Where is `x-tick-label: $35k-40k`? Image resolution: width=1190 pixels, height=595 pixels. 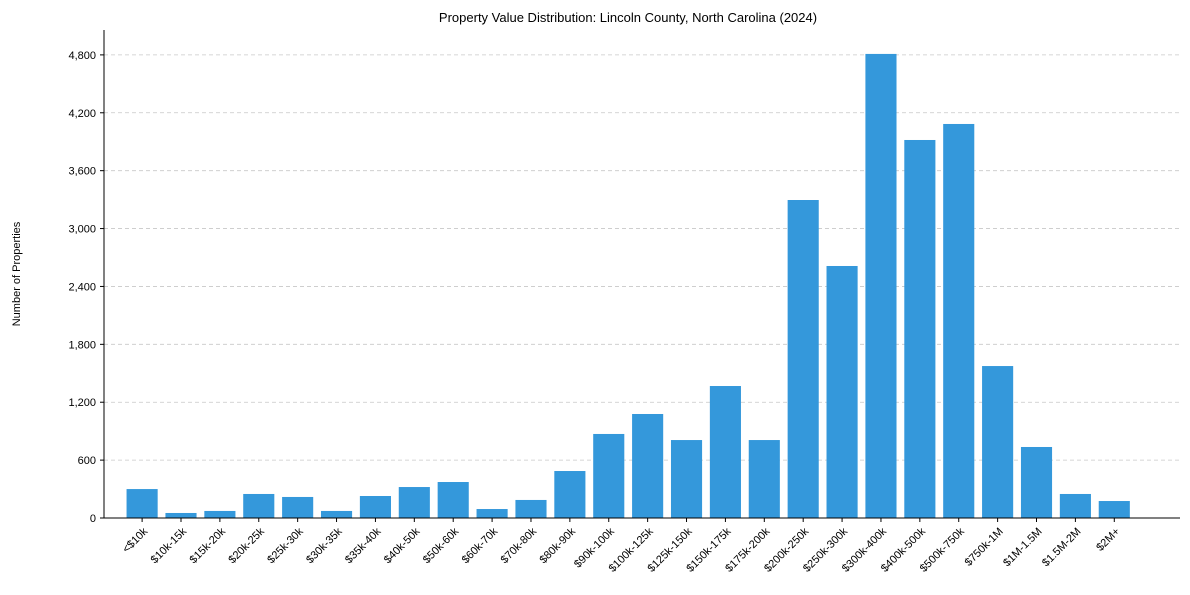
x-tick-label: $35k-40k is located at coordinates (363, 545).